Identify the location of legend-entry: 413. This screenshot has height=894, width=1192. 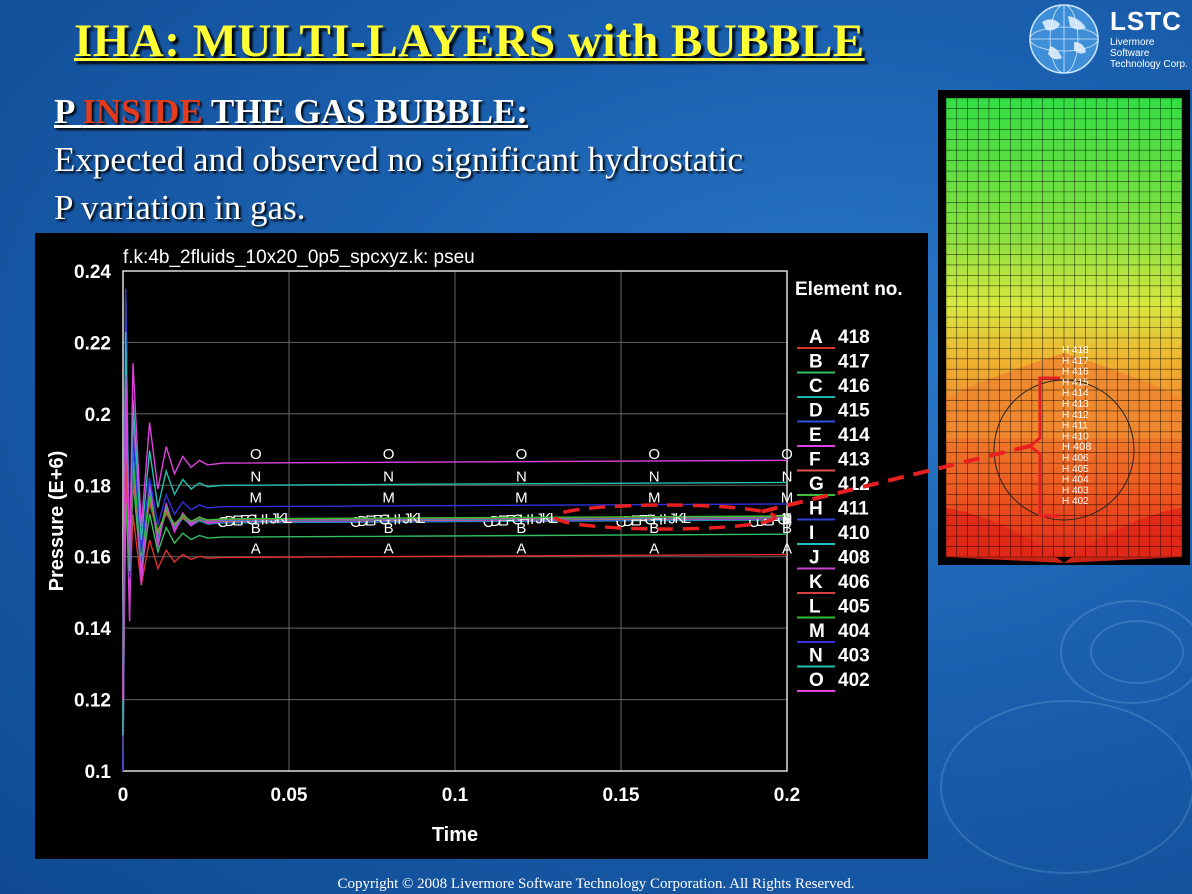
(854, 460).